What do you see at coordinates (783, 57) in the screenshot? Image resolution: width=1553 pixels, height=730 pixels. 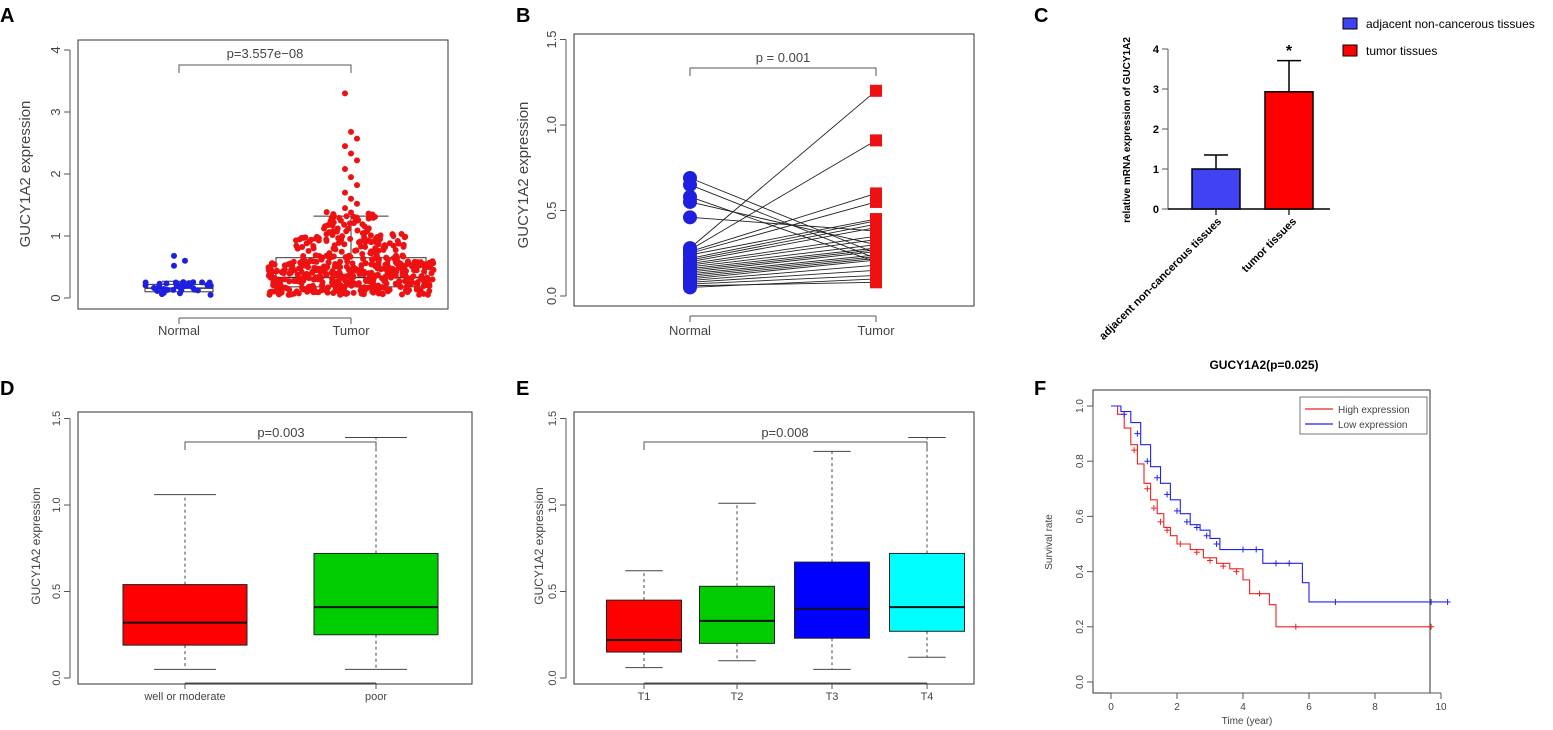 I see `p-value: p = 0.001` at bounding box center [783, 57].